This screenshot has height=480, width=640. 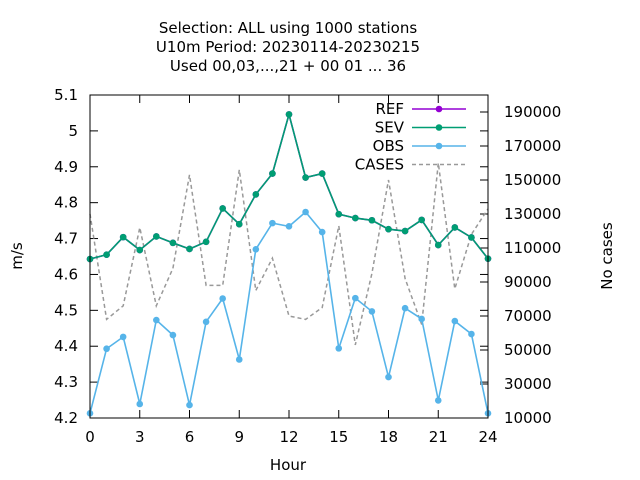 I want to click on x-tick-label: 21, so click(x=438, y=437).